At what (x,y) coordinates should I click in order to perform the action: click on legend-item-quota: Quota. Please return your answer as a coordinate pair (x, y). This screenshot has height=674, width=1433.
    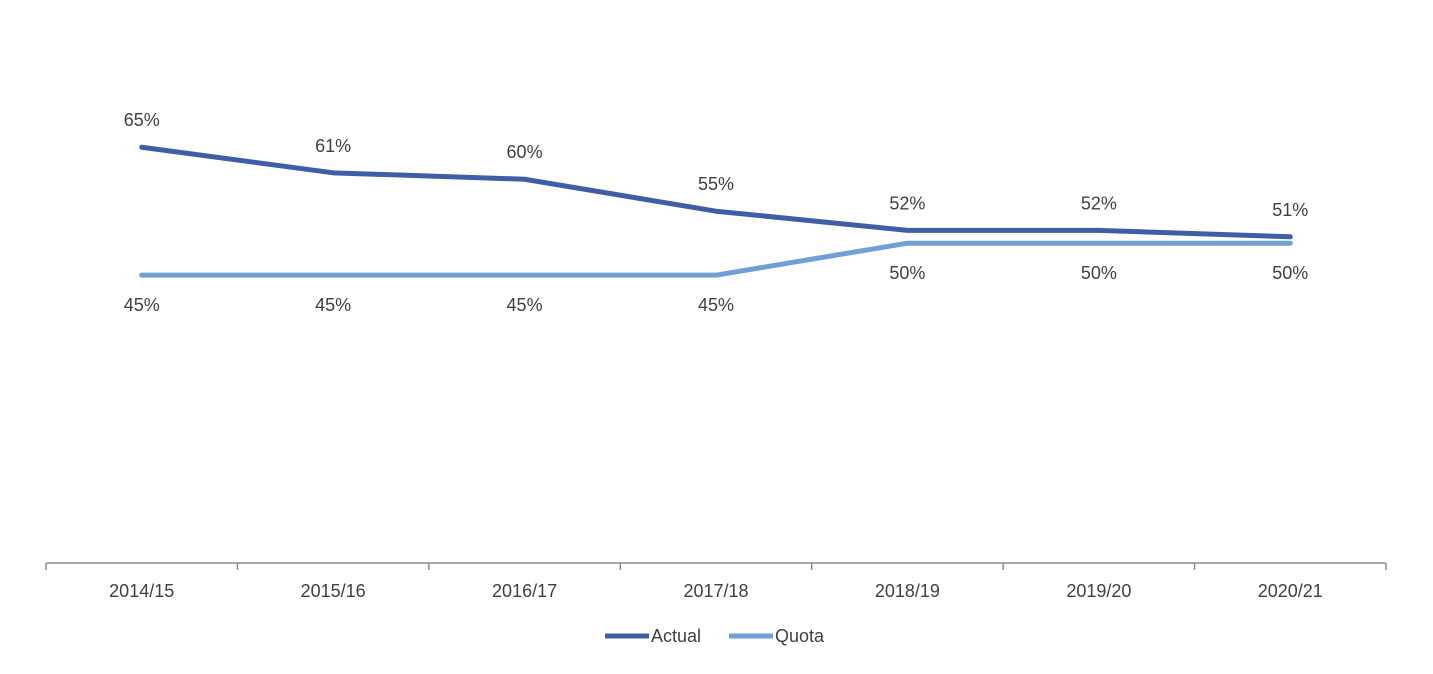
    Looking at the image, I should click on (777, 636).